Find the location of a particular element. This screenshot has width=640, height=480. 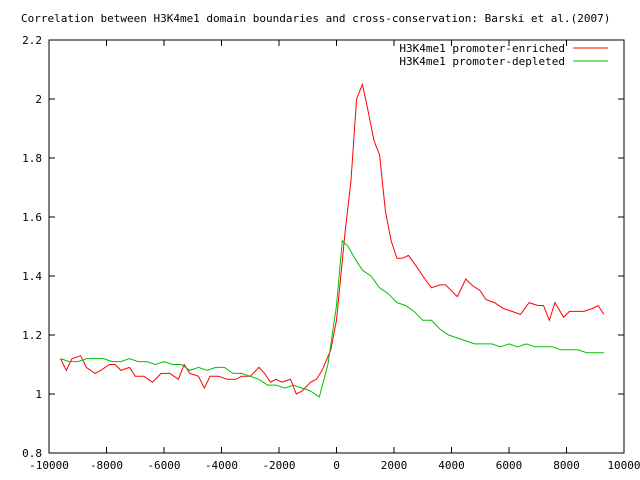

y-tick-label: 1 is located at coordinates (38, 394).